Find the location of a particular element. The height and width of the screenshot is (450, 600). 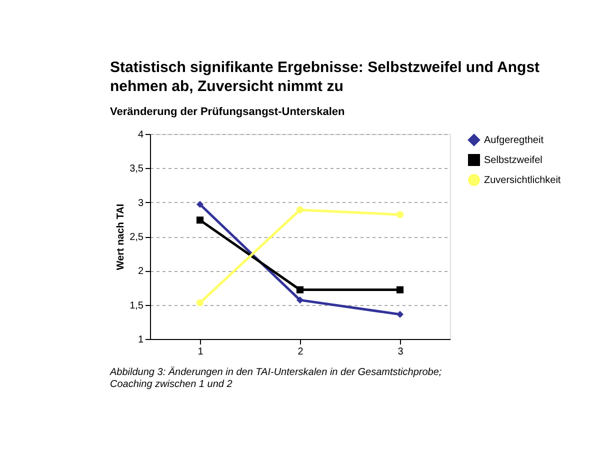

chart-title: Statistisch signifikante Ergebnisse: Selbstzweifel und Angst nehmen ab, Zuversicht nimmt zu is located at coordinates (325, 77).